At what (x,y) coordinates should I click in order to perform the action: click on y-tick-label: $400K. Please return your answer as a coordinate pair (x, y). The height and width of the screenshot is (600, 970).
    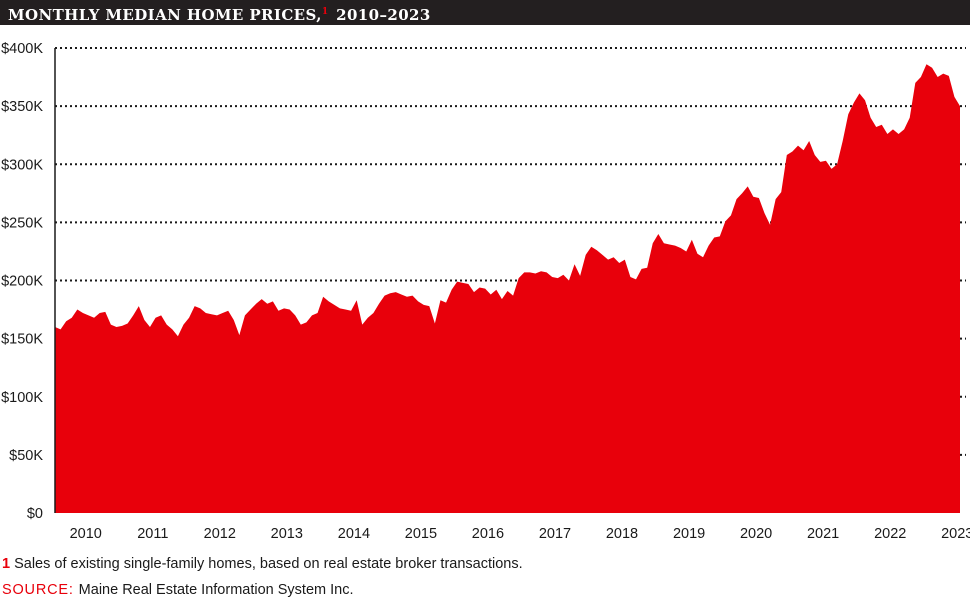
    Looking at the image, I should click on (22, 49).